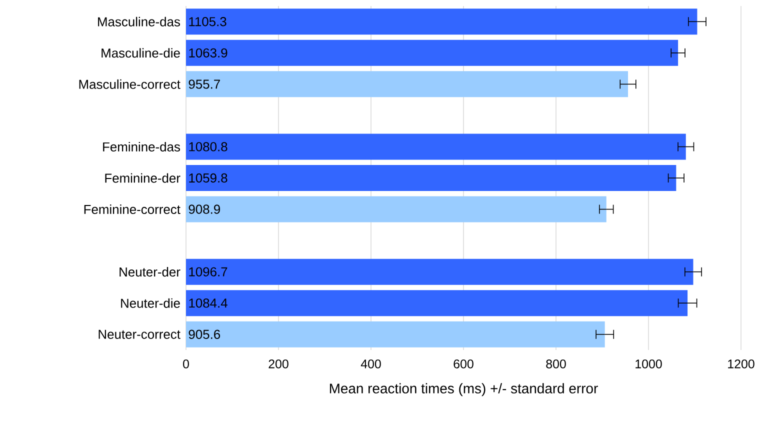 This screenshot has width=764, height=433. I want to click on data-label: 1105.3, so click(207, 21).